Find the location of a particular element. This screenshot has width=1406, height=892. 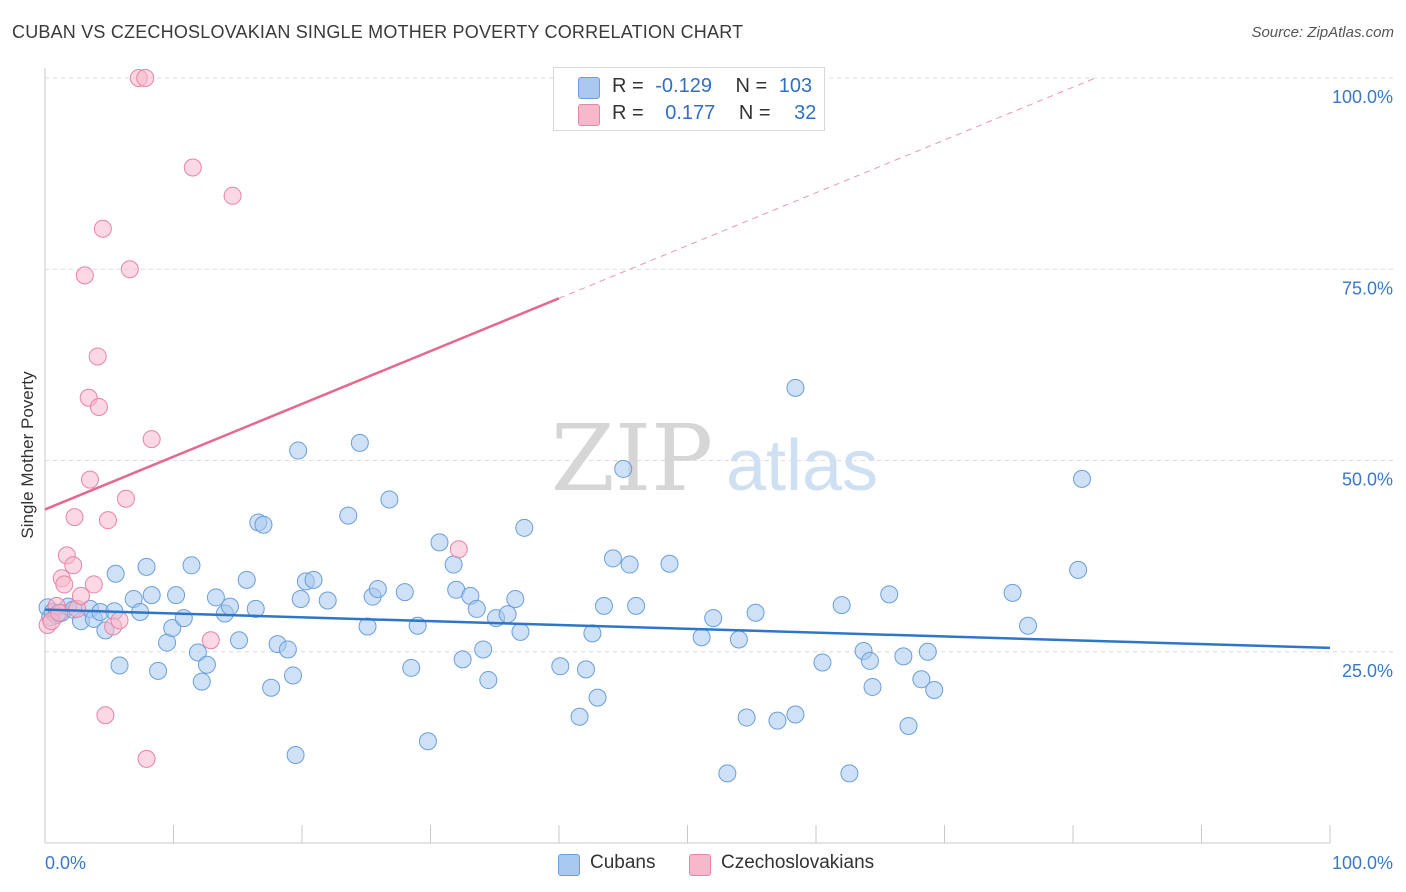

y-tick-label: 50.0% is located at coordinates (1367, 480).